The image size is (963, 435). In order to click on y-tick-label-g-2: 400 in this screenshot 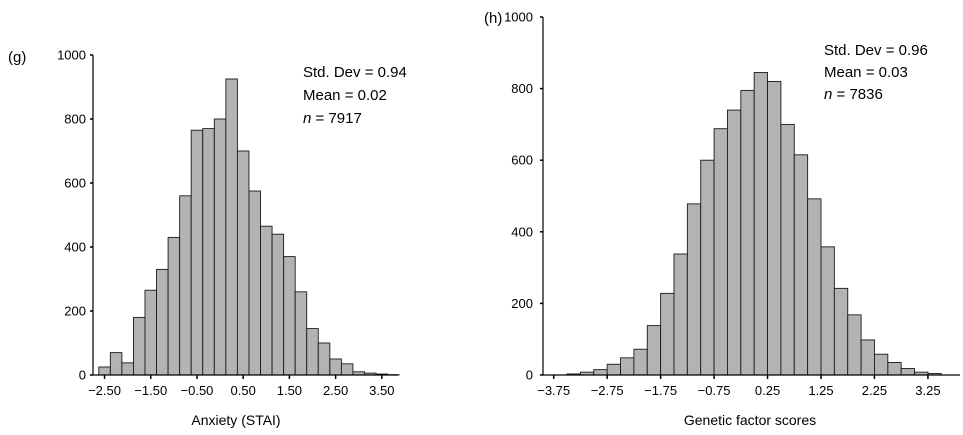, I will do `click(75, 247)`.